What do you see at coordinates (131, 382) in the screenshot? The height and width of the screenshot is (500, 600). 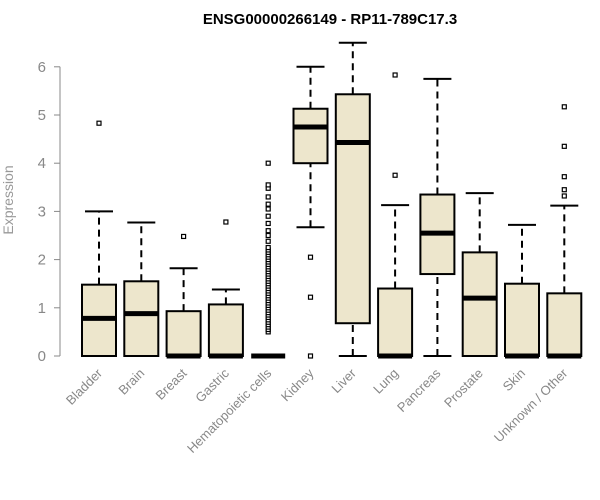 I see `x-tick-label: Brain` at bounding box center [131, 382].